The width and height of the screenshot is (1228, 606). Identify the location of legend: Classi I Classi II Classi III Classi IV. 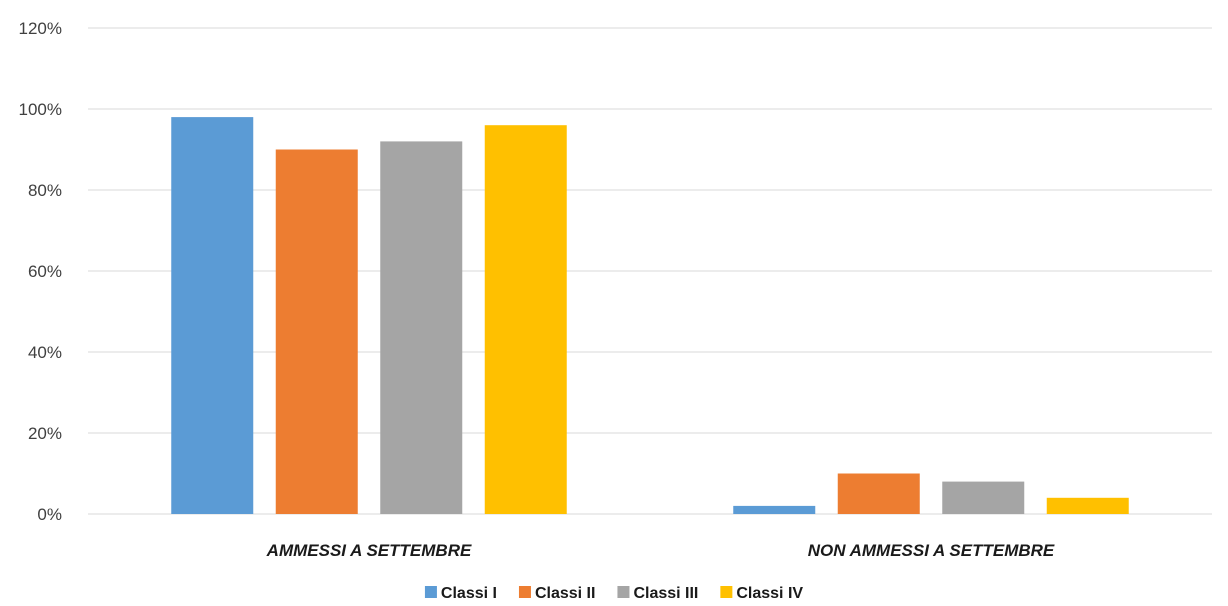
(613, 593).